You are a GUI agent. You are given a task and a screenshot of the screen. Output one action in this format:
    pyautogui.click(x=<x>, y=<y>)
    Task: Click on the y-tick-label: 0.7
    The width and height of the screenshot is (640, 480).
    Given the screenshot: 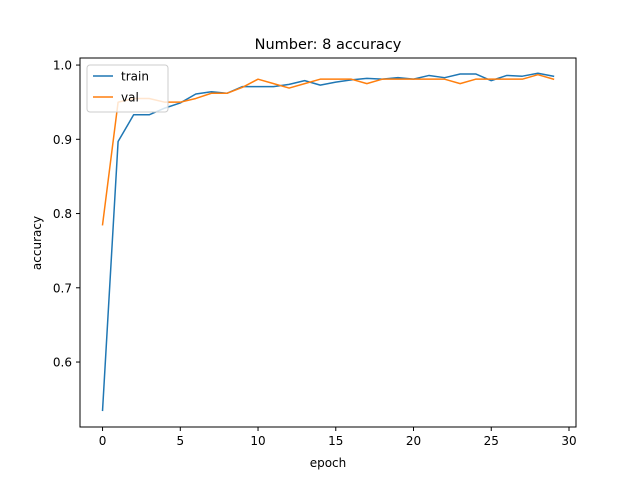 What is the action you would take?
    pyautogui.click(x=62, y=288)
    